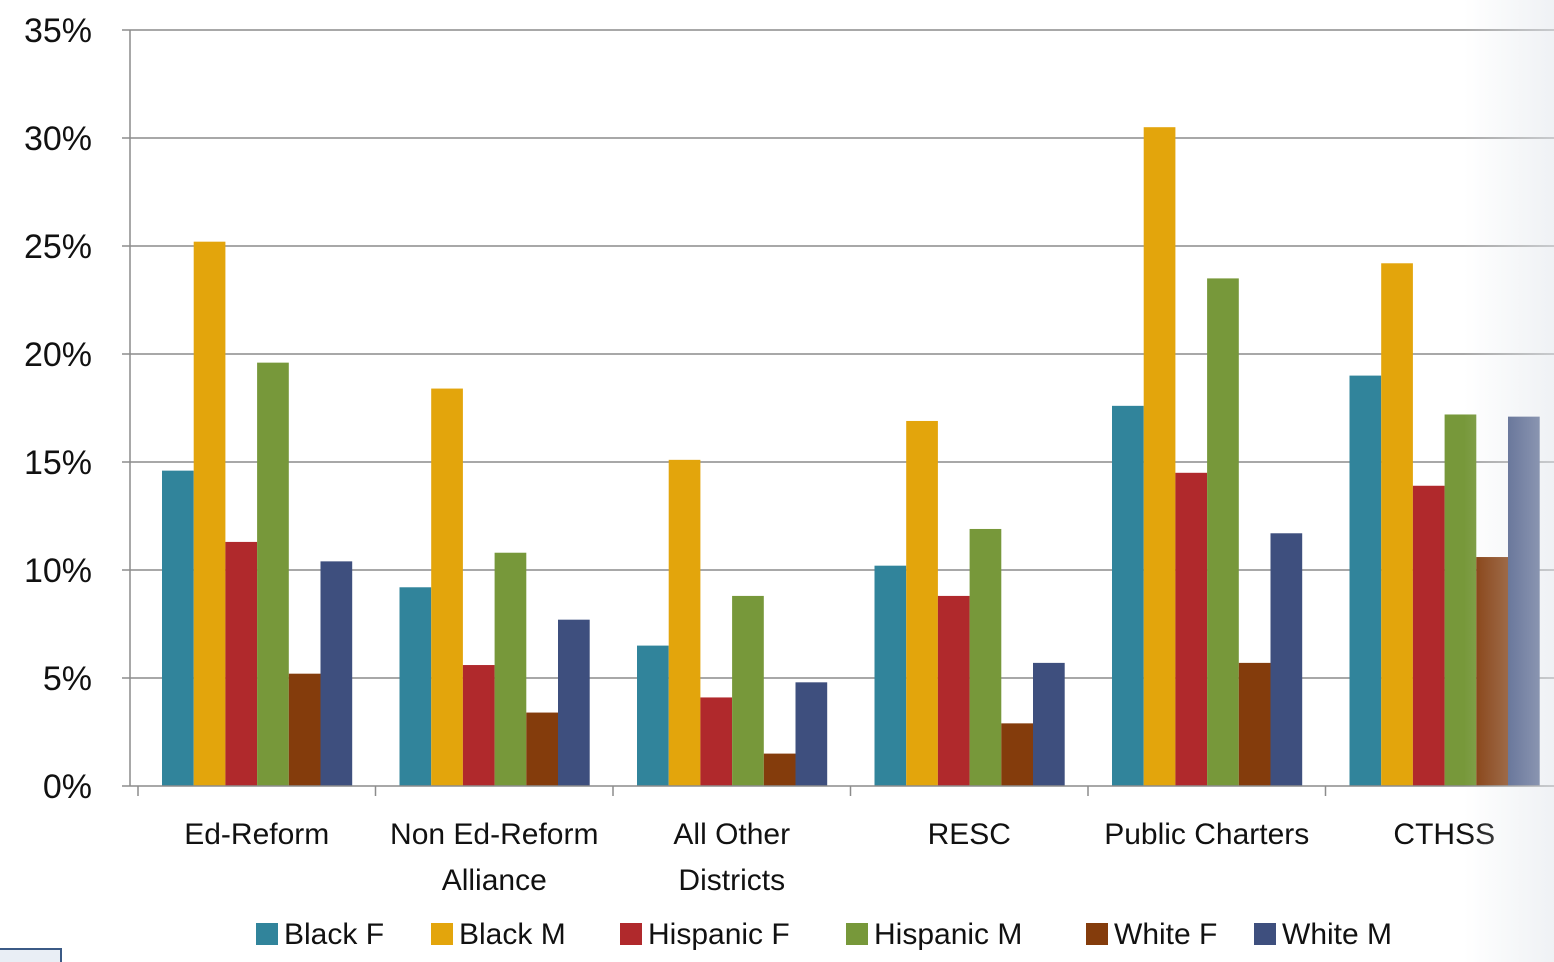 This screenshot has height=962, width=1554. What do you see at coordinates (719, 934) in the screenshot?
I see `legend-label: Hispanic F` at bounding box center [719, 934].